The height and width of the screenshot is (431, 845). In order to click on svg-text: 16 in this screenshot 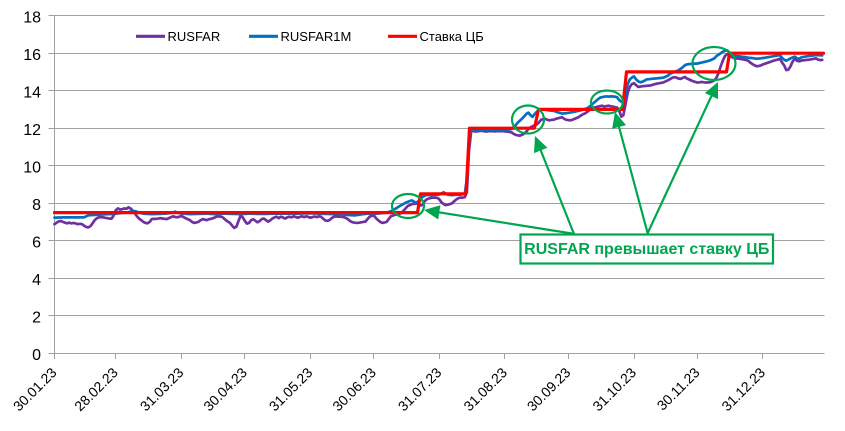, I will do `click(32, 55)`.